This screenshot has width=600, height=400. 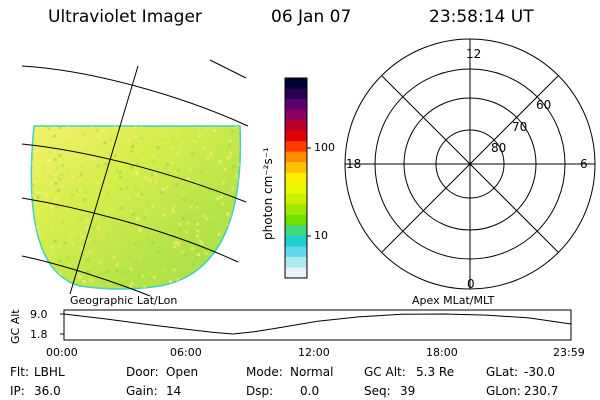 I want to click on filter-label: Flt:, so click(x=19, y=372).